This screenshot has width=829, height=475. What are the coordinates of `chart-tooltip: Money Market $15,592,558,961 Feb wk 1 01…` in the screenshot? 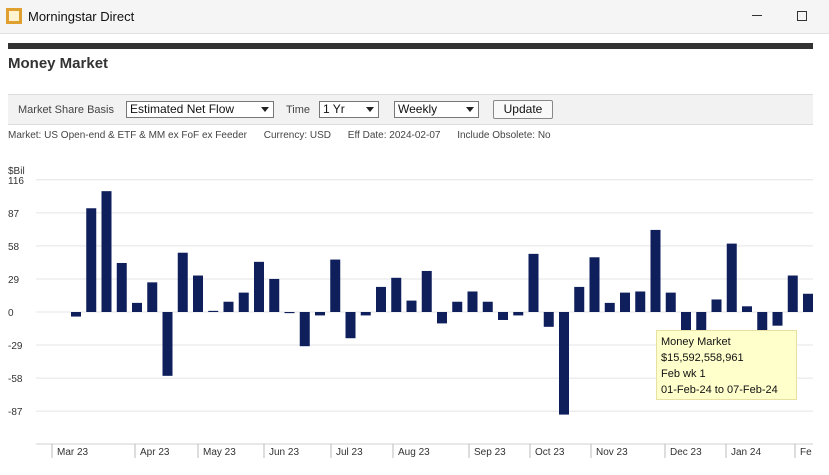 It's located at (726, 365).